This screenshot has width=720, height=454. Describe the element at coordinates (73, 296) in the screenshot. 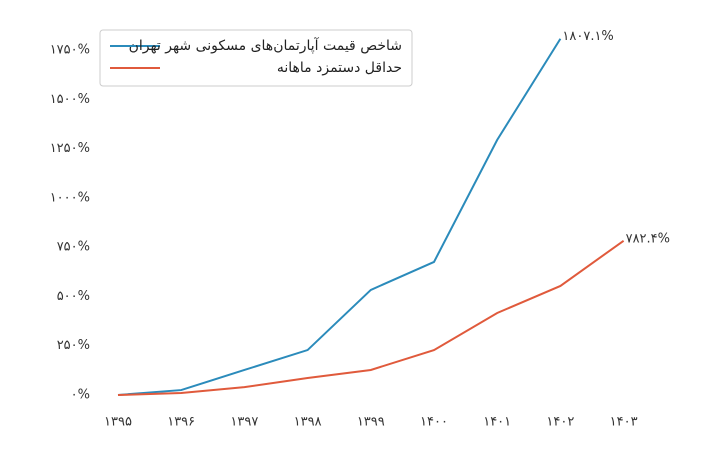

I see `y-tick-label: ۵۰۰%` at that location.